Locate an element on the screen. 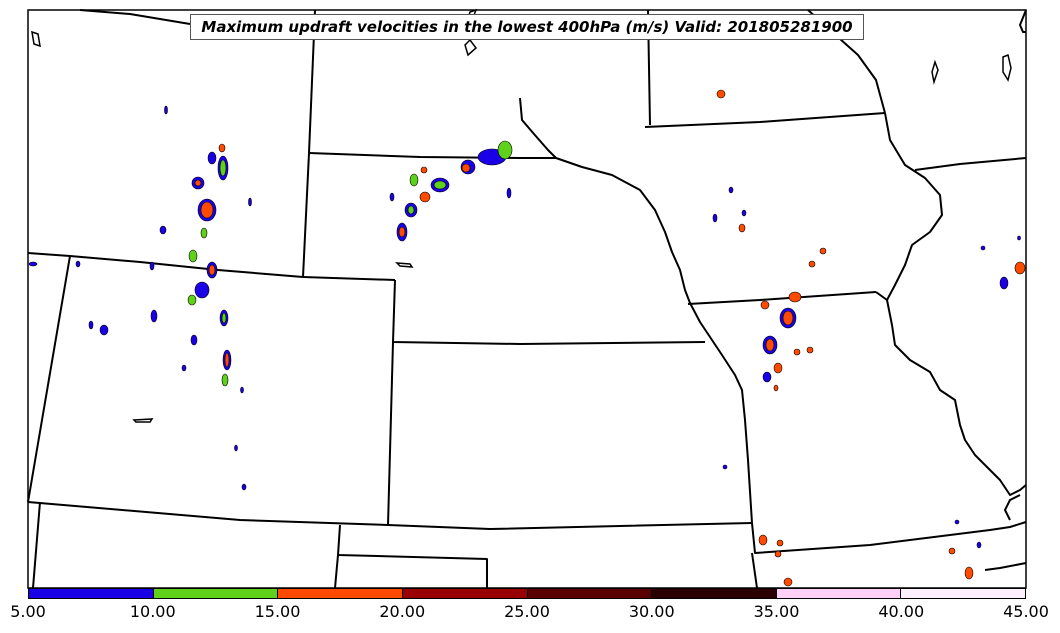  missouri-river-border is located at coordinates (636, 310).